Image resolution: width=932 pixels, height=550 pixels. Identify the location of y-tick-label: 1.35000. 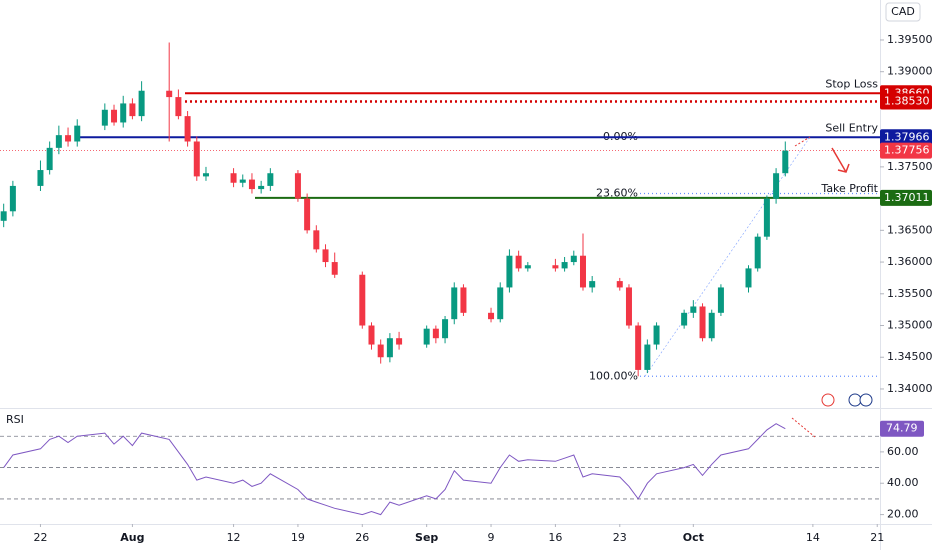
(909, 325).